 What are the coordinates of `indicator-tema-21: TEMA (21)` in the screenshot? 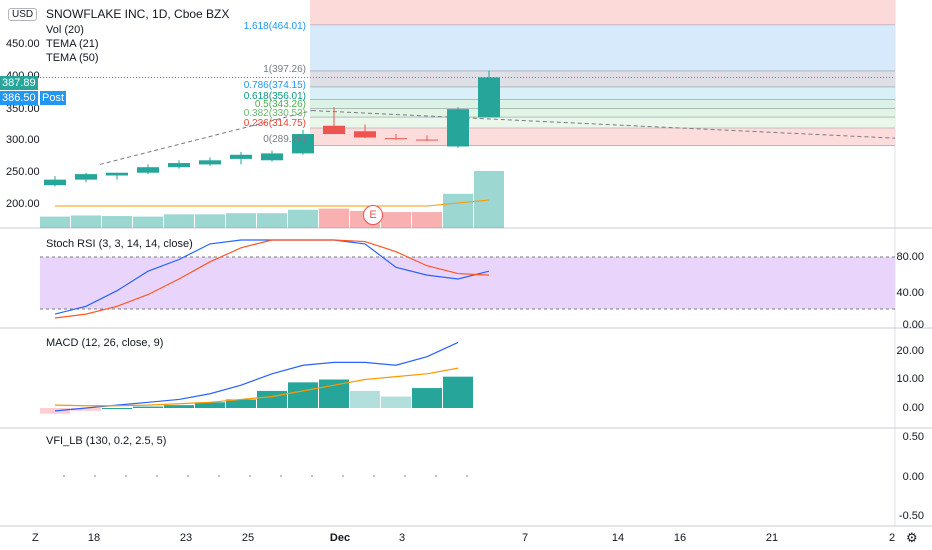 It's located at (72, 44).